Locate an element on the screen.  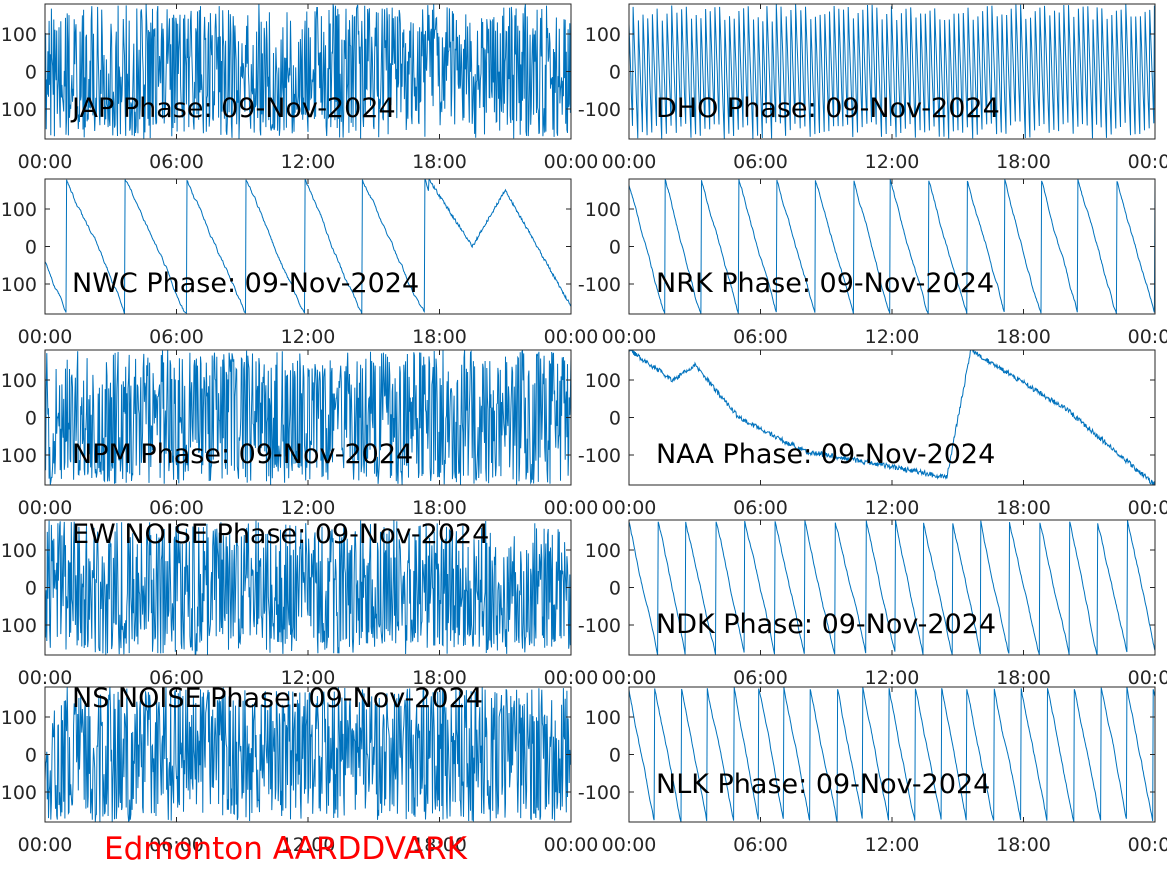
panel-title: NRK Phase: 09-Nov-2024 is located at coordinates (825, 283).